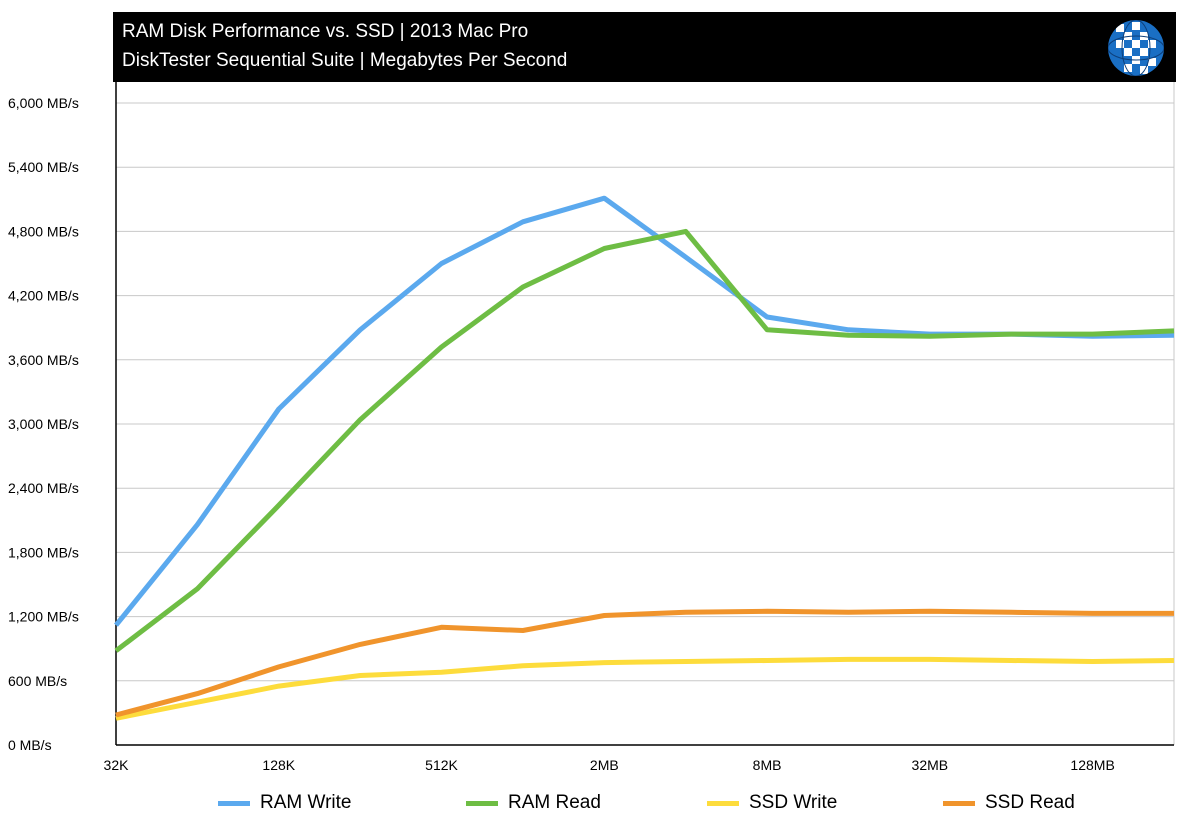 The width and height of the screenshot is (1190, 824). Describe the element at coordinates (43, 231) in the screenshot. I see `y-tick-label: 4,800 MB/s` at that location.